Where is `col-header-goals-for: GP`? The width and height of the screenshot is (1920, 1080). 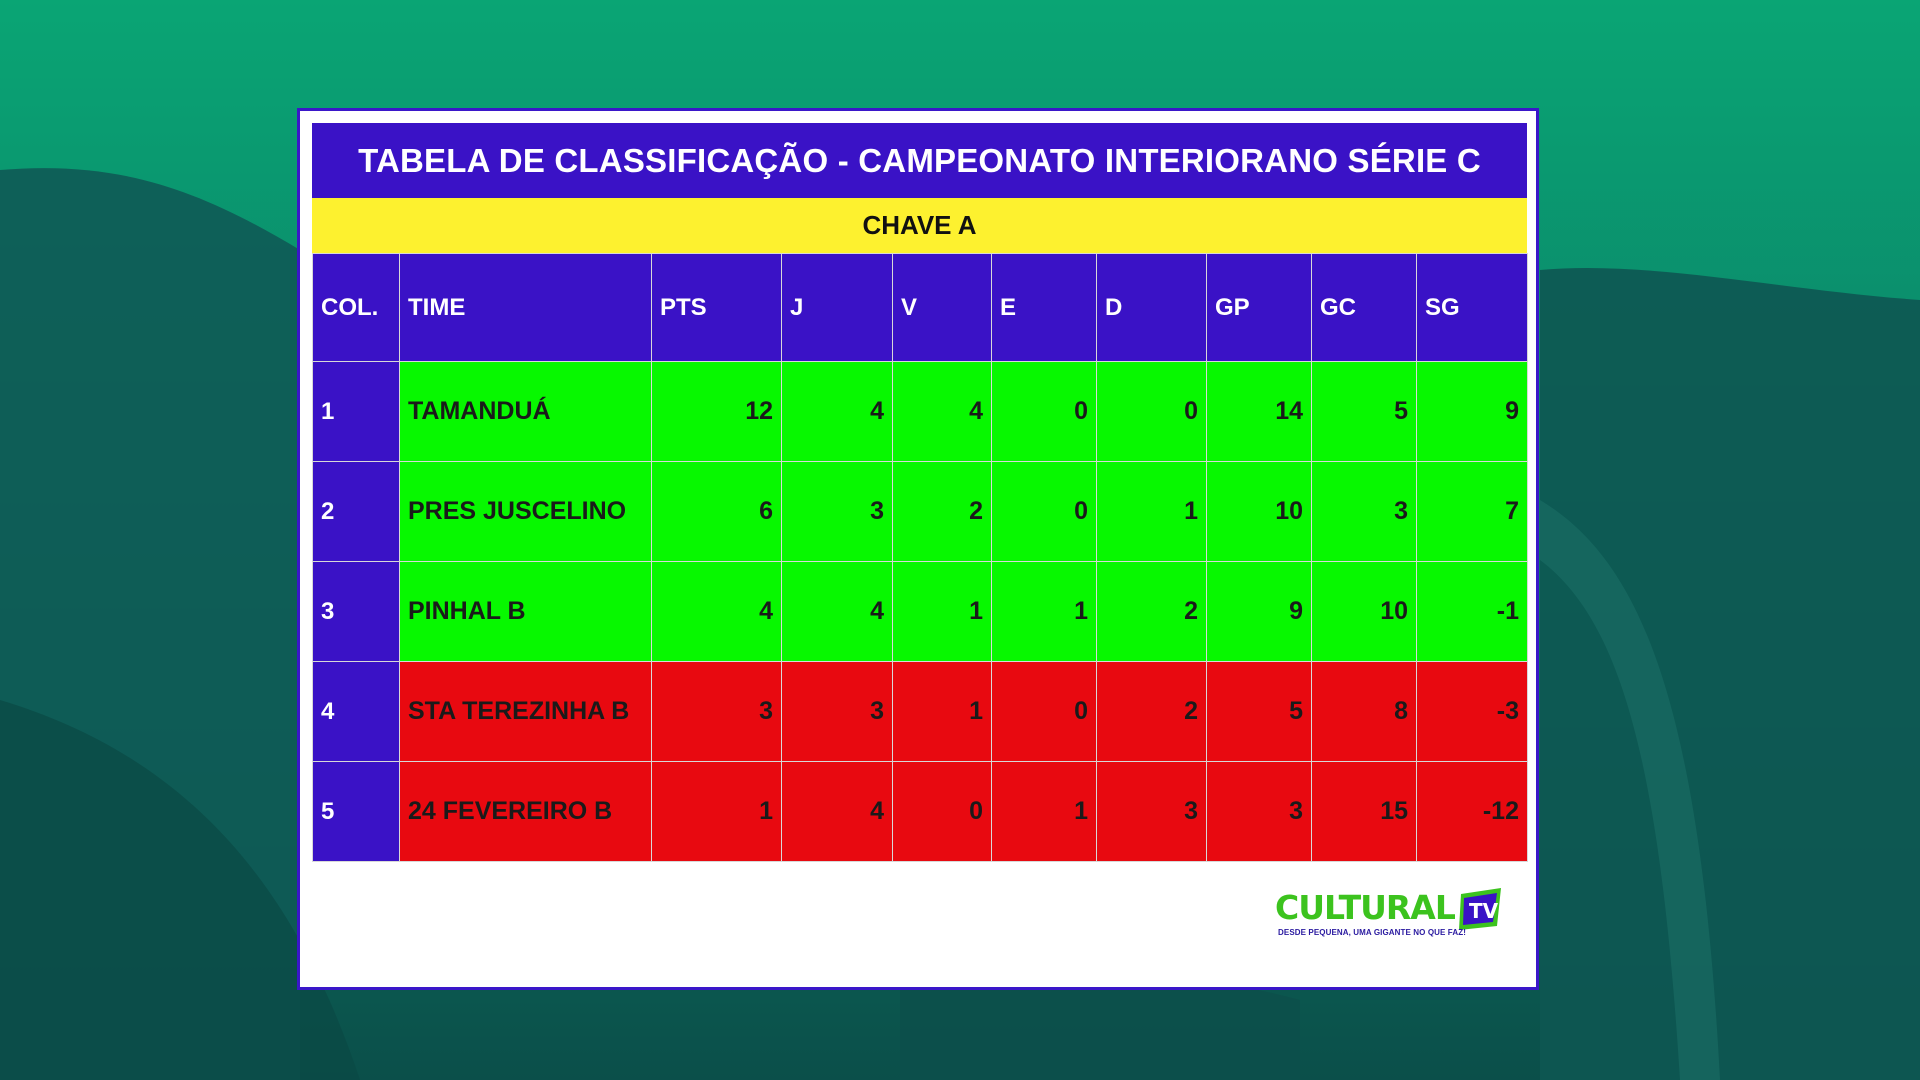
col-header-goals-for: GP is located at coordinates (1259, 307).